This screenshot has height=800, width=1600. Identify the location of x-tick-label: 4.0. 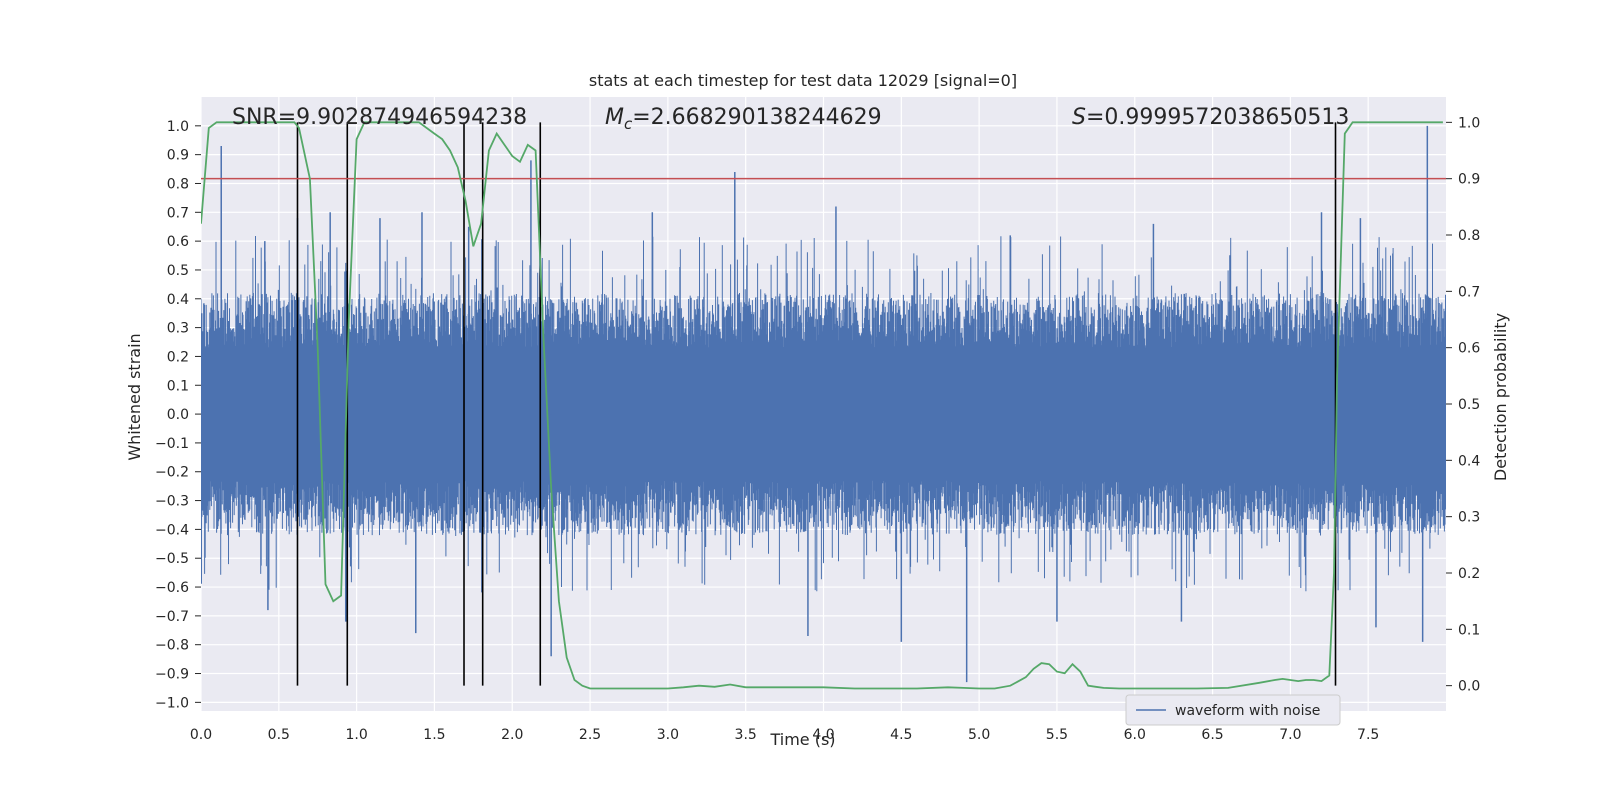
(823, 735).